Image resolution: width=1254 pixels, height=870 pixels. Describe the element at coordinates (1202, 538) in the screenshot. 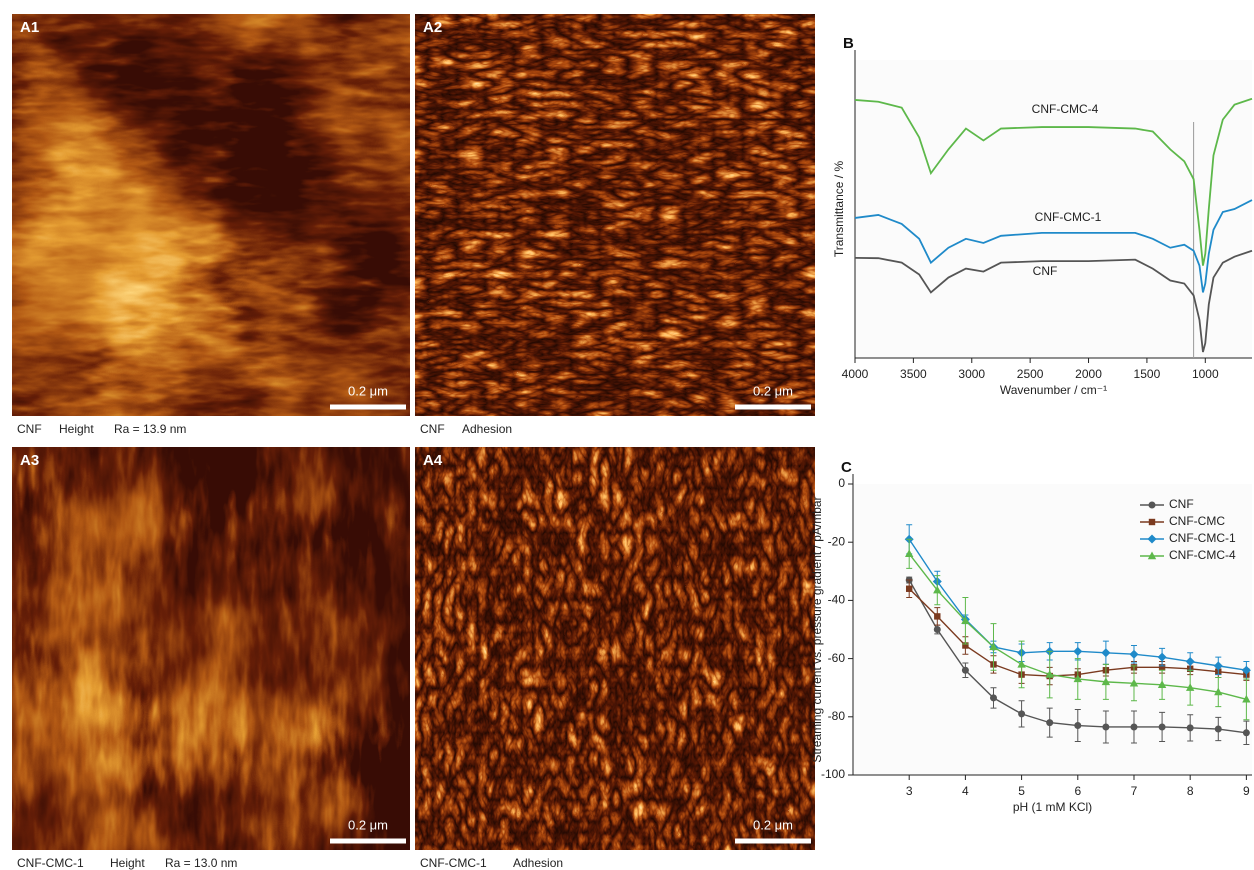

I see `legend-label: CNF-CMC-1` at that location.